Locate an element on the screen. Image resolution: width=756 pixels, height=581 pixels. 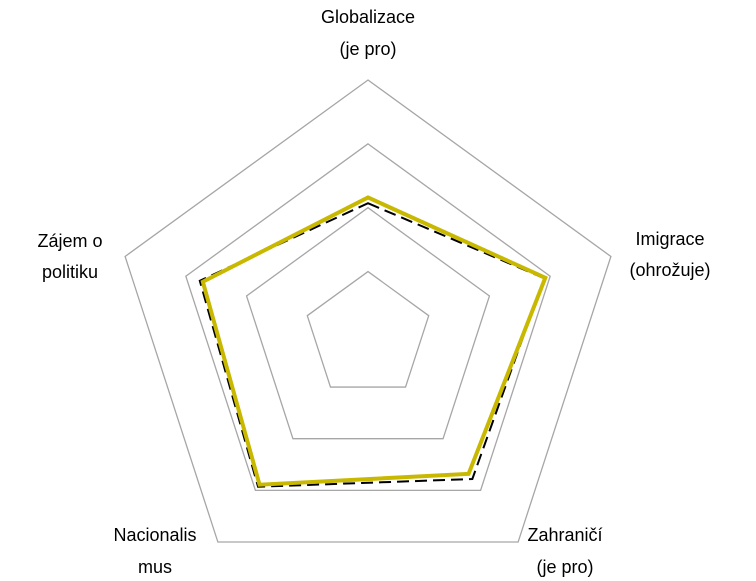
axis-label: Imigrace is located at coordinates (669, 239).